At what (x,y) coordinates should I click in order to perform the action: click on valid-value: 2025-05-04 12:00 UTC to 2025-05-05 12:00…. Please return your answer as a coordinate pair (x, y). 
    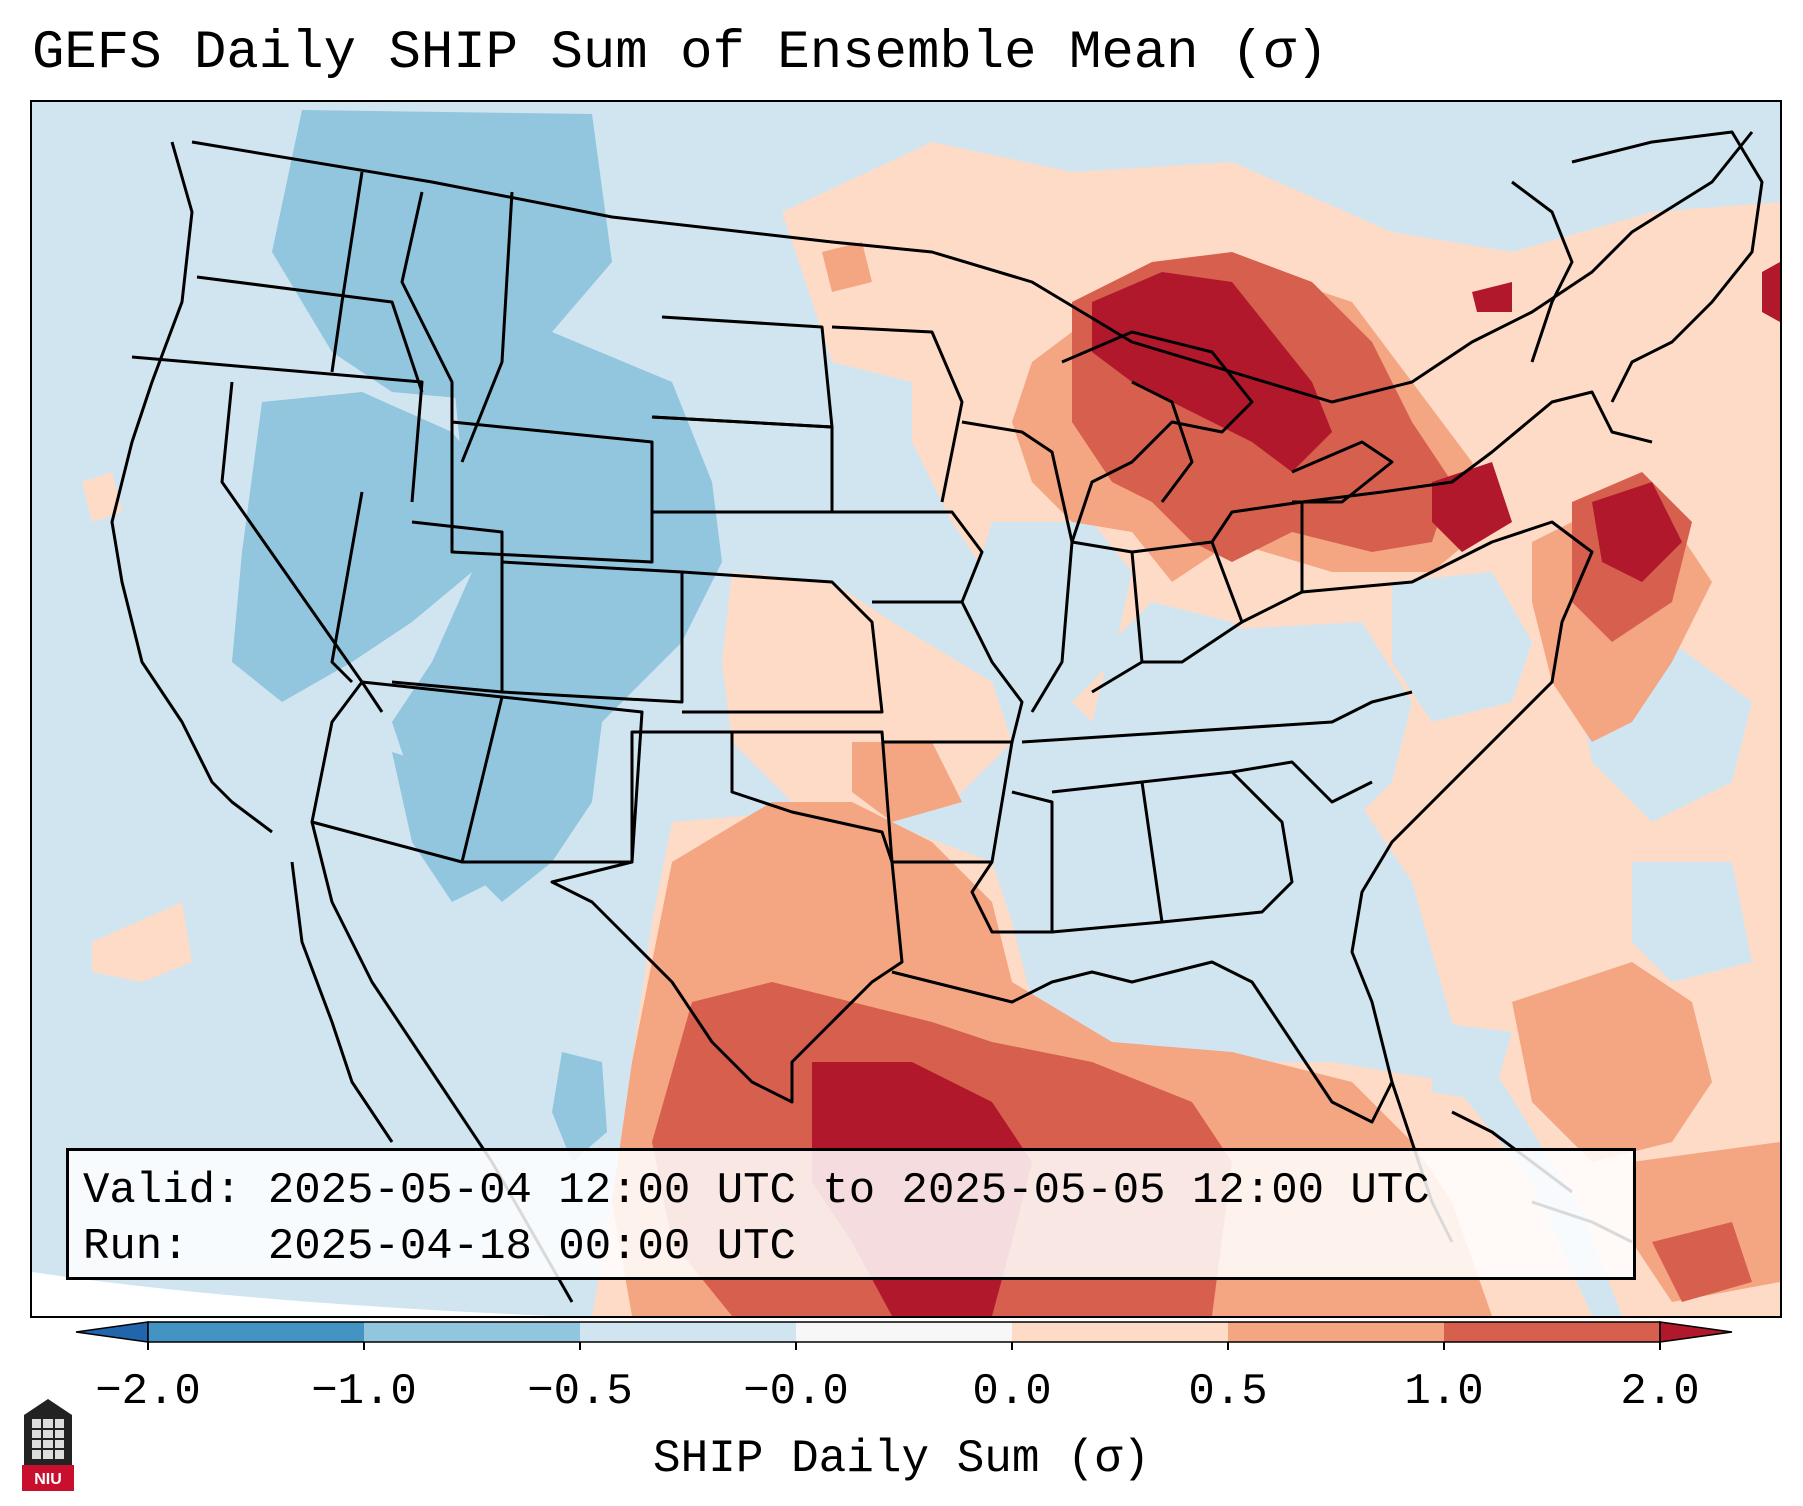
    Looking at the image, I should click on (848, 1191).